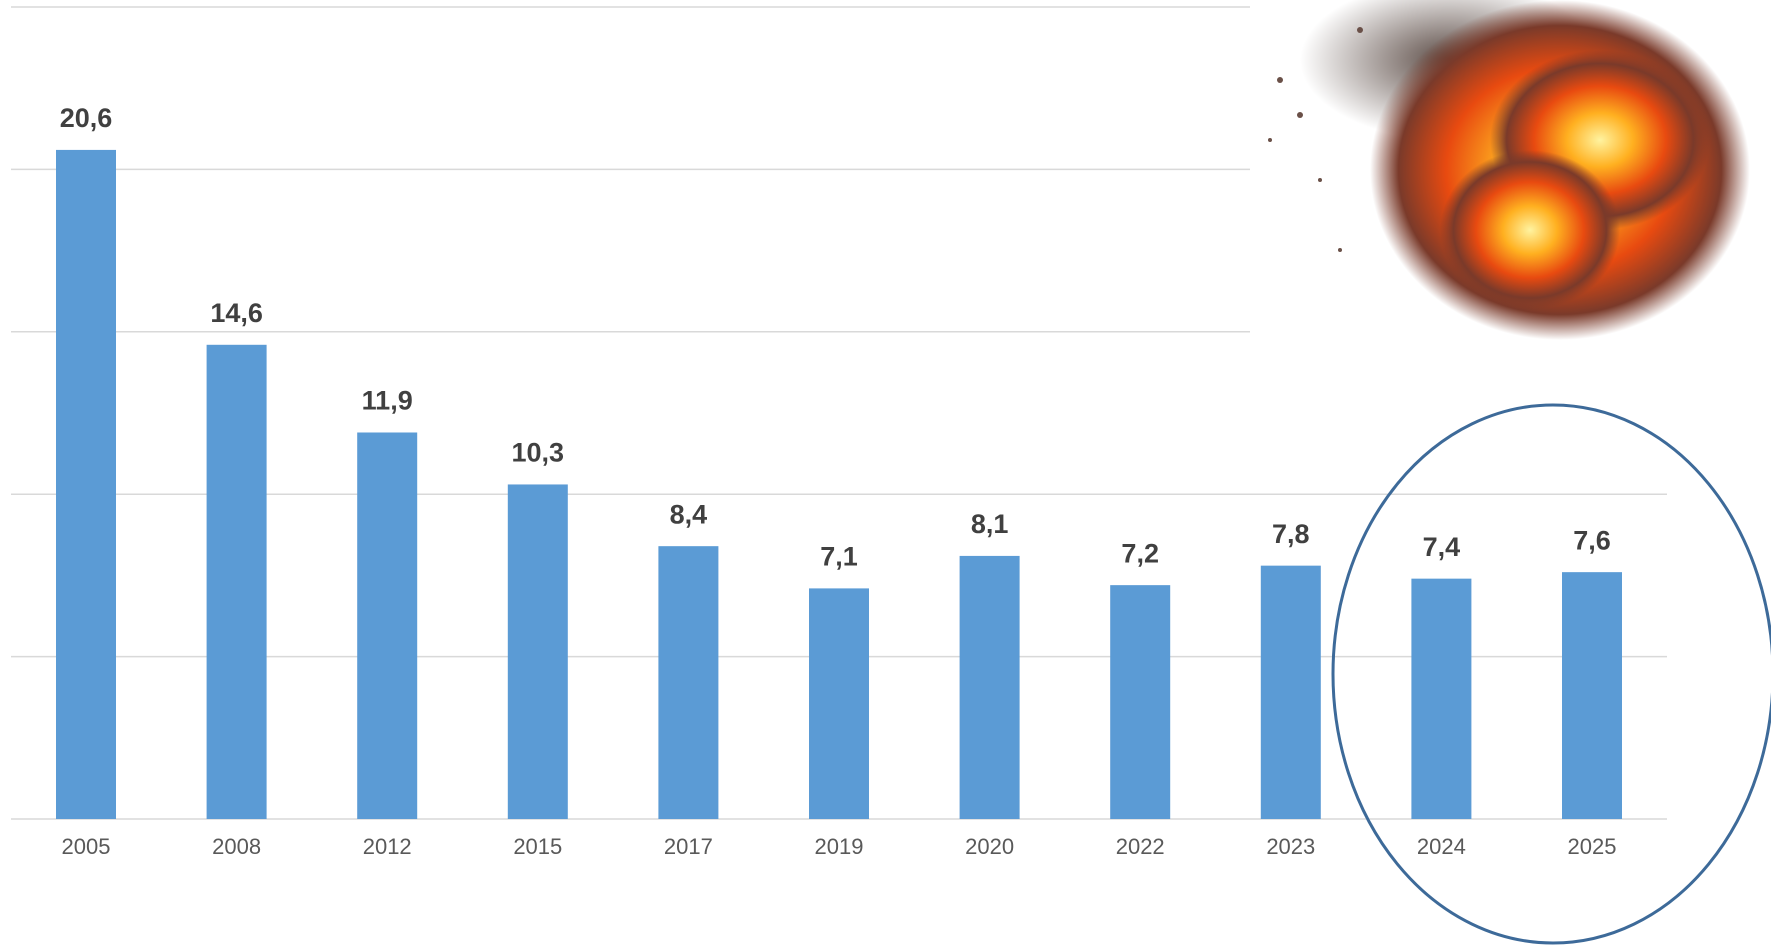 The image size is (1771, 945). I want to click on x-tick-label: 2005, so click(86, 846).